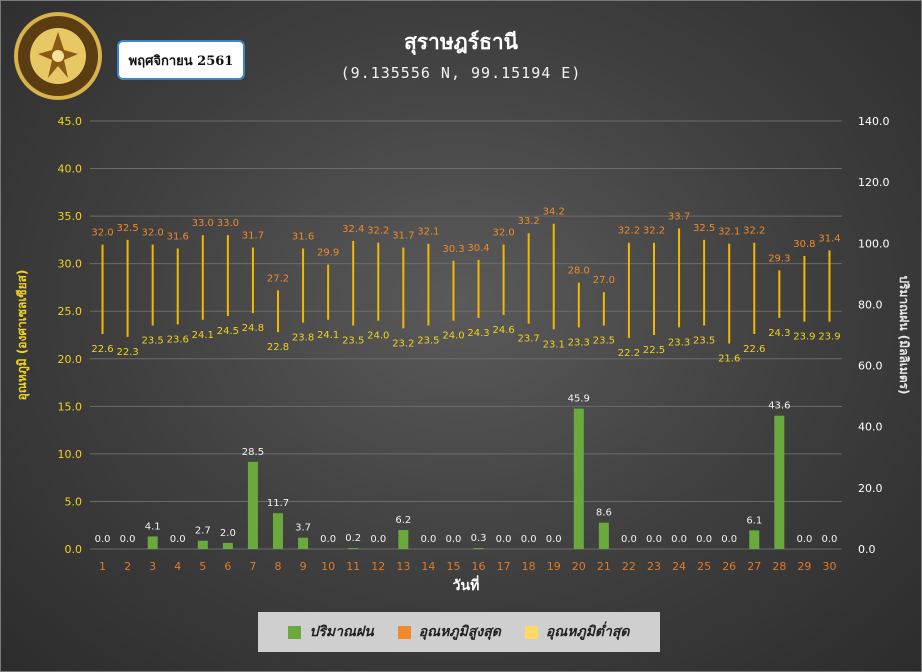 This screenshot has height=672, width=922. What do you see at coordinates (466, 283) in the screenshot?
I see `temperature-ranges` at bounding box center [466, 283].